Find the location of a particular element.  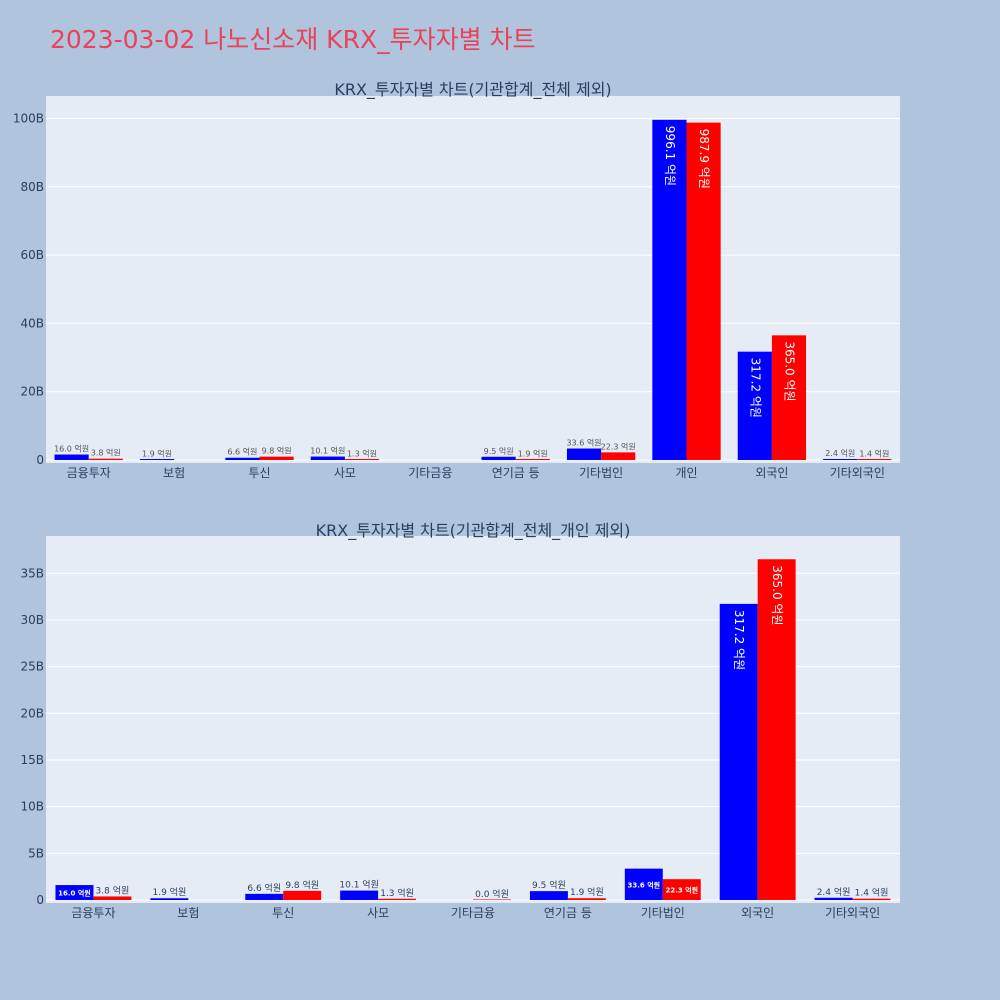

data-label: 3.8 억원 is located at coordinates (106, 453).